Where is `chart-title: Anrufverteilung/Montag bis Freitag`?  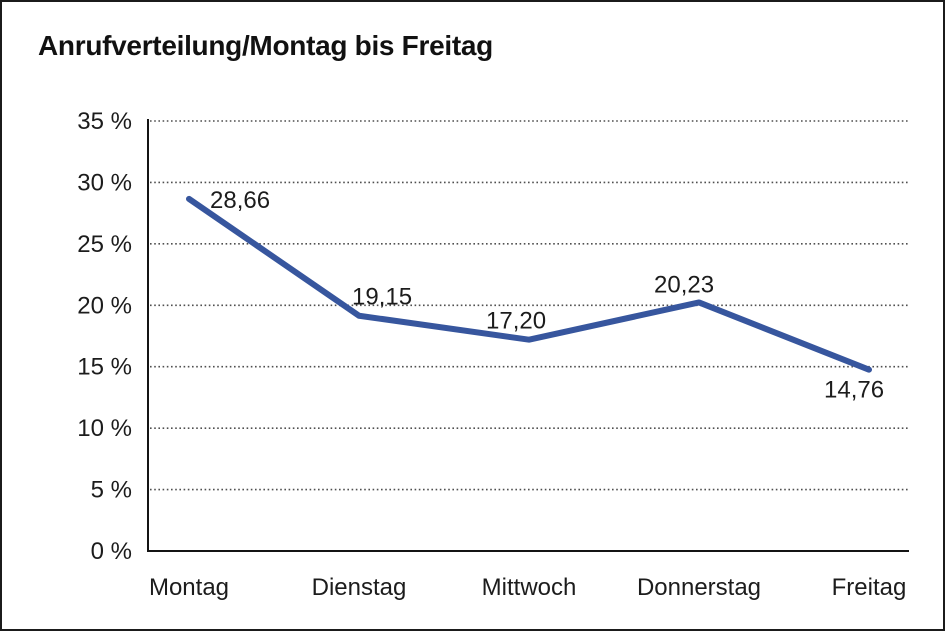 chart-title: Anrufverteilung/Montag bis Freitag is located at coordinates (265, 45).